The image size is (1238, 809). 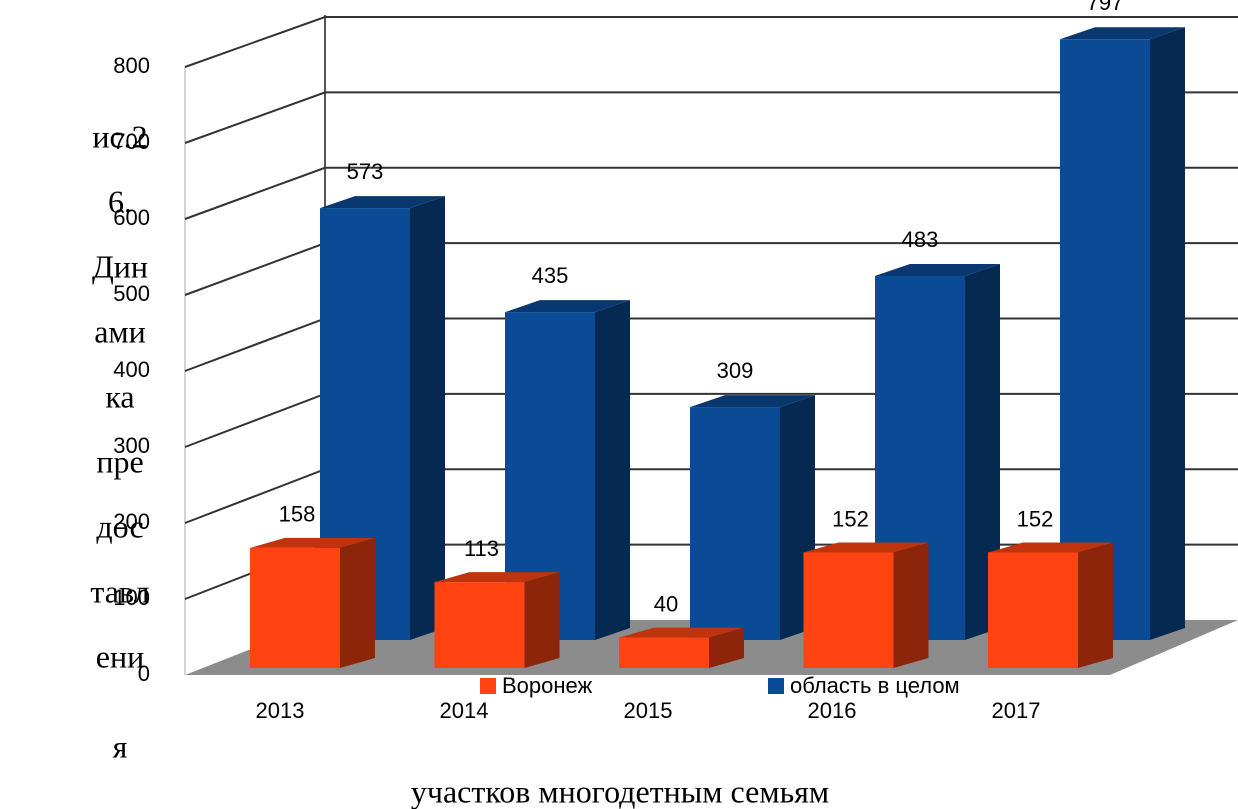 What do you see at coordinates (735, 370) in the screenshot?
I see `data-label: 309` at bounding box center [735, 370].